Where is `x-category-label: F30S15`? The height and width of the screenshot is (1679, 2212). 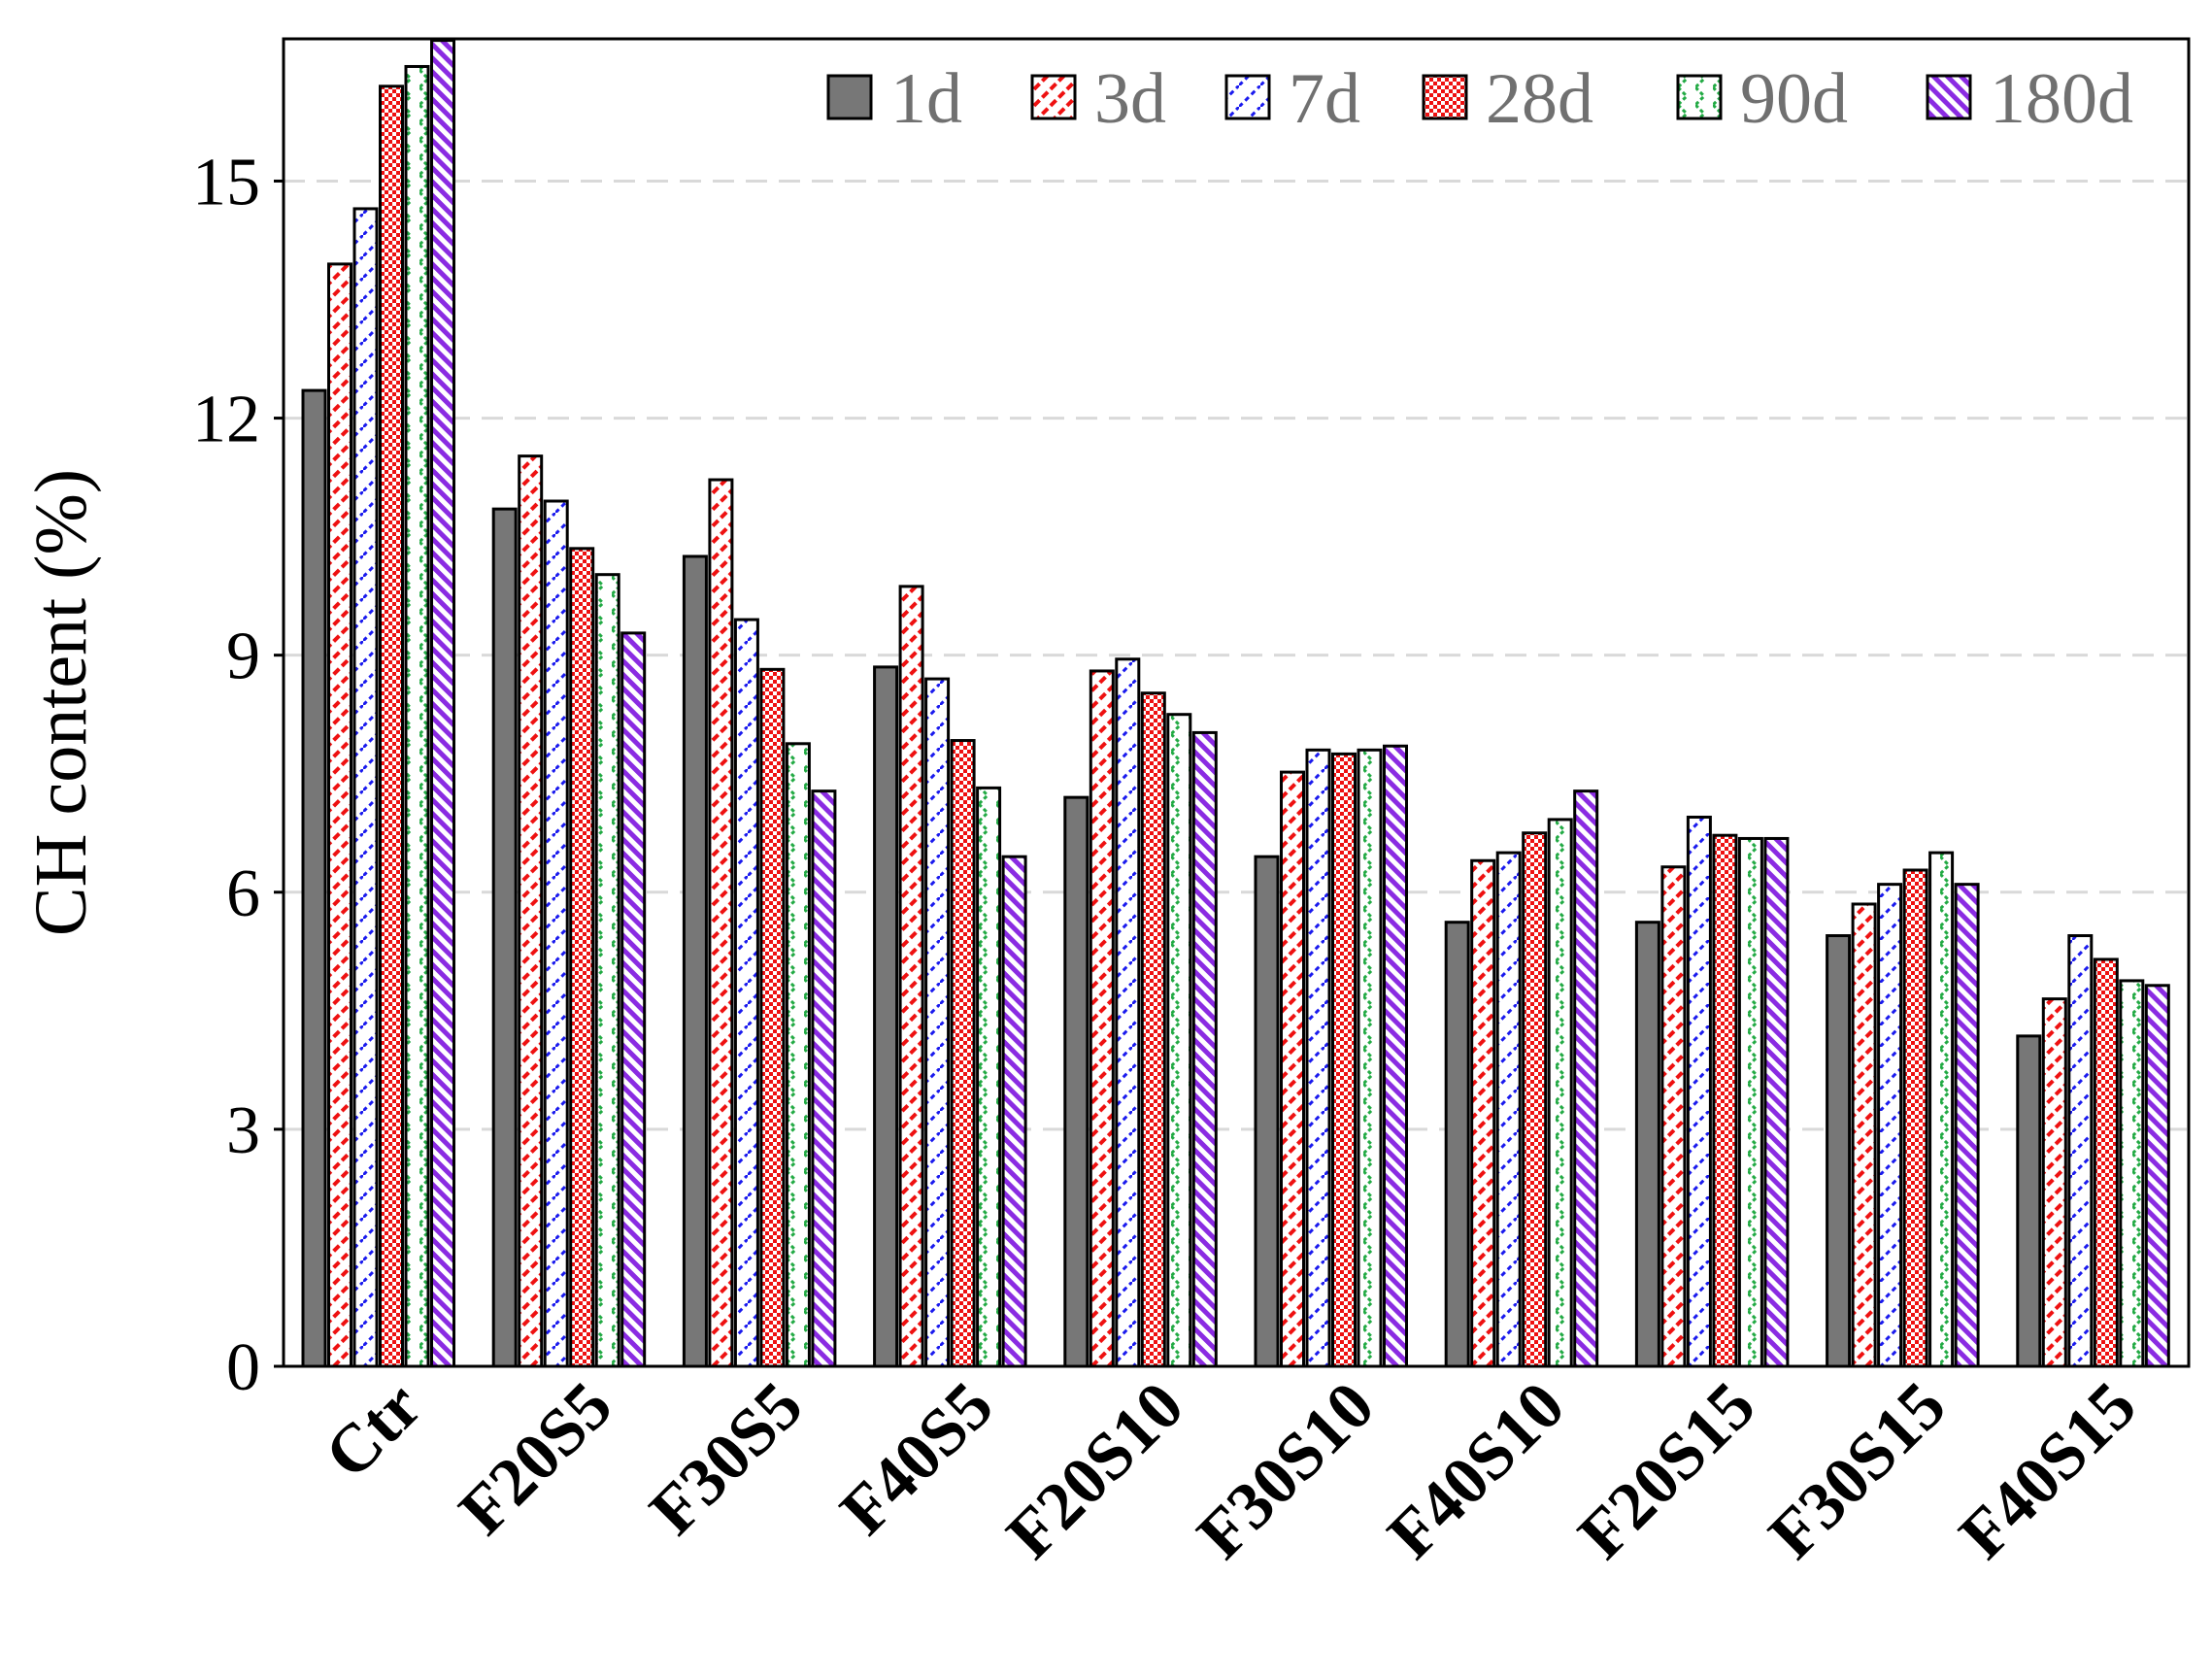
x-category-label: F30S15 is located at coordinates (1857, 1470).